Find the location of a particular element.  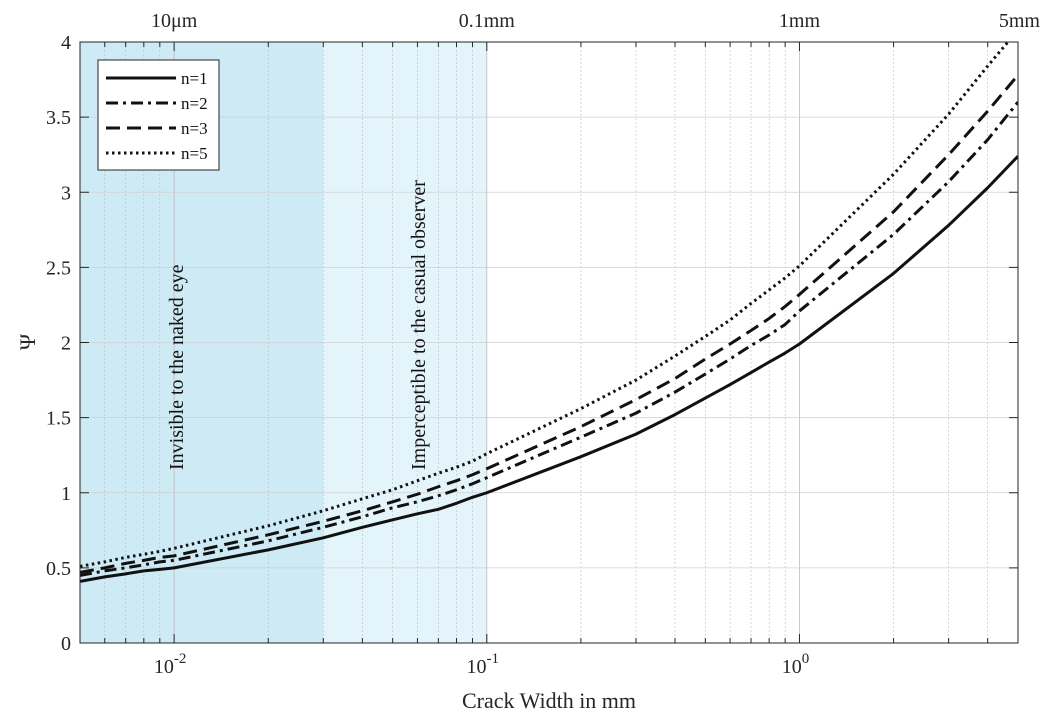

y-tick-label: 0.5 is located at coordinates (58, 569).